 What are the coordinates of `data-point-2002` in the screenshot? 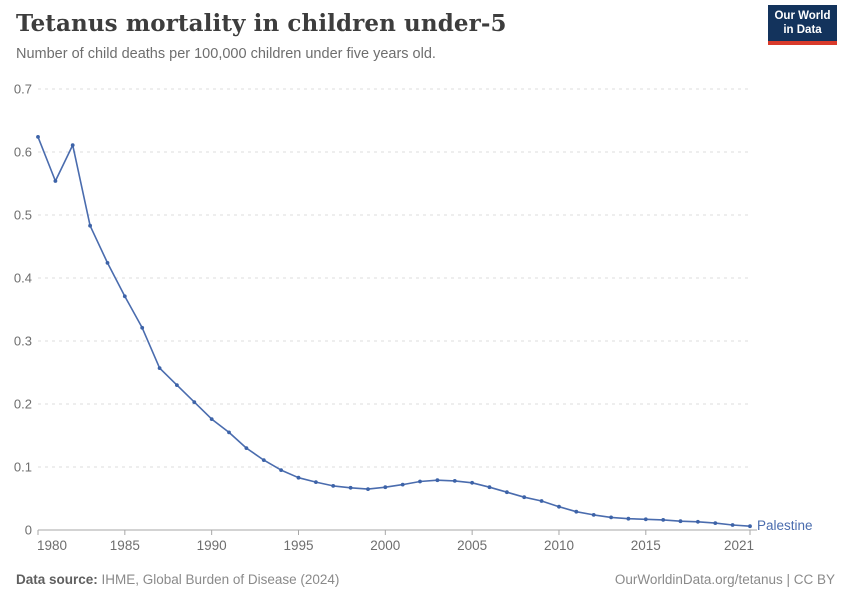 It's located at (420, 481).